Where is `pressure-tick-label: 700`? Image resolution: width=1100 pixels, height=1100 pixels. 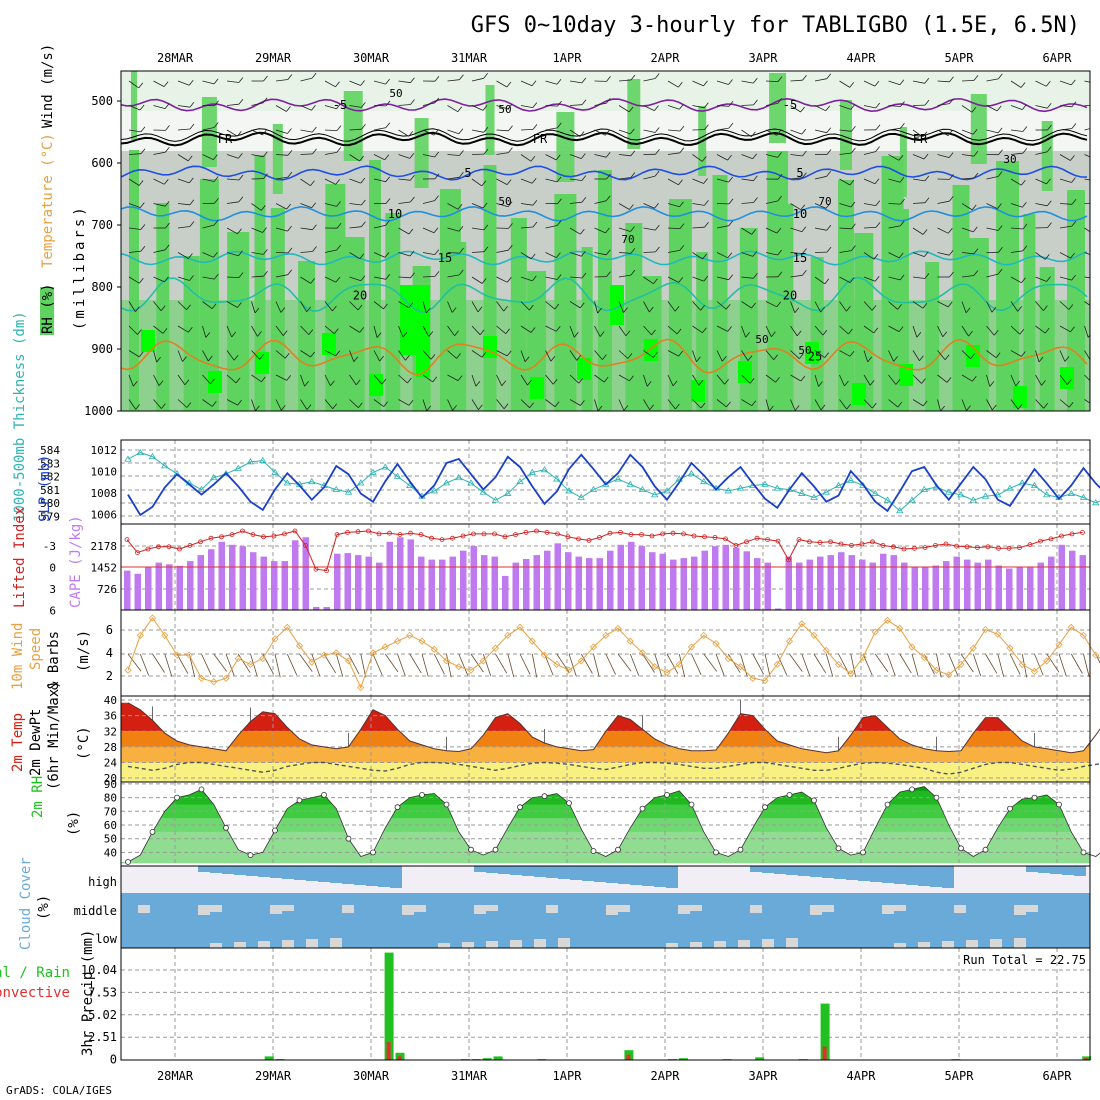 pressure-tick-label: 700 is located at coordinates (102, 225).